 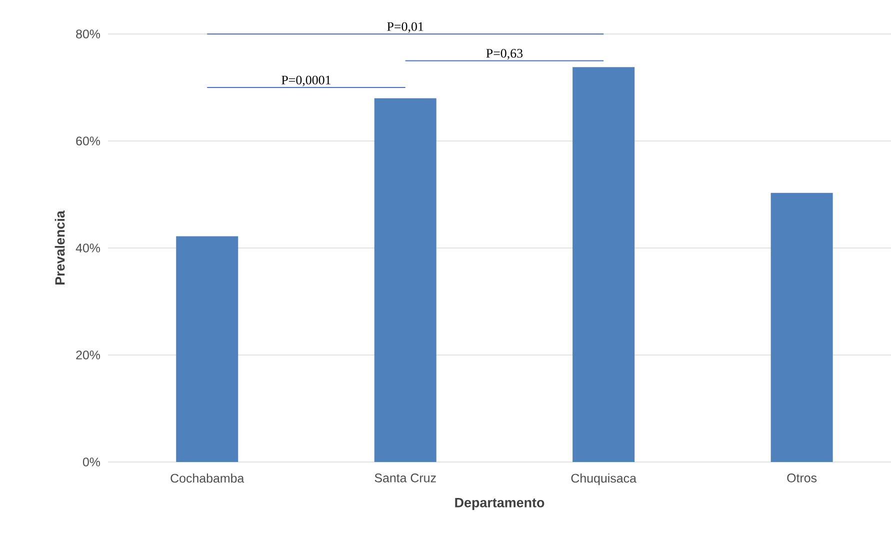 I want to click on y-tick-label: 20%, so click(x=88, y=355).